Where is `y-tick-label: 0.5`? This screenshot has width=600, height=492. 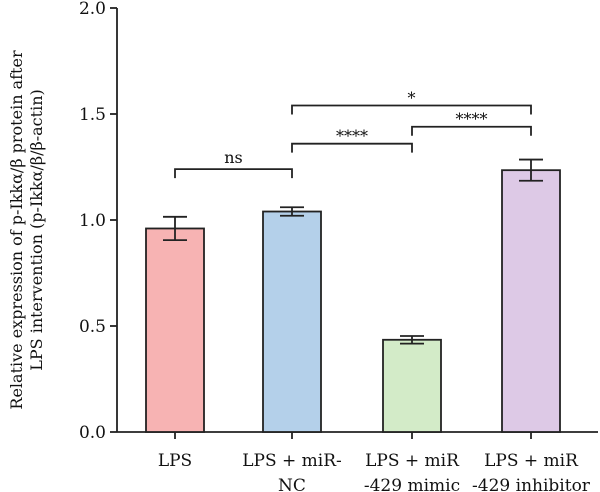
y-tick-label: 0.5 is located at coordinates (92, 327).